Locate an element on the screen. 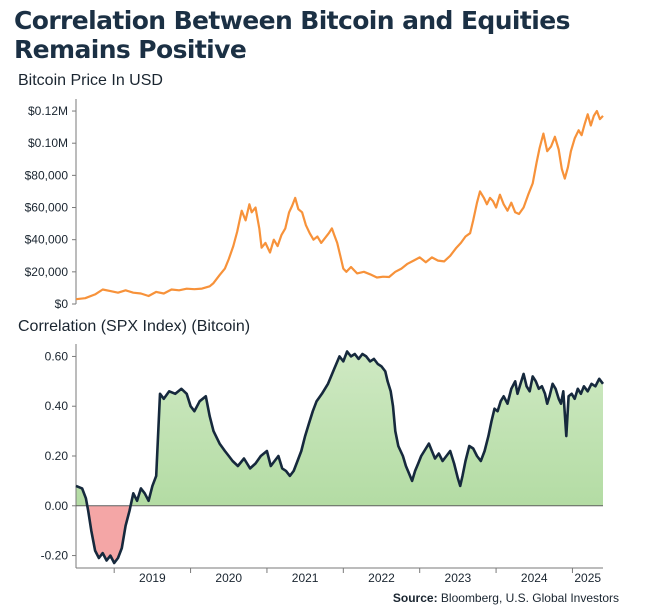 The image size is (653, 613). correlation-y-tick-label: 0.20 is located at coordinates (57, 456).